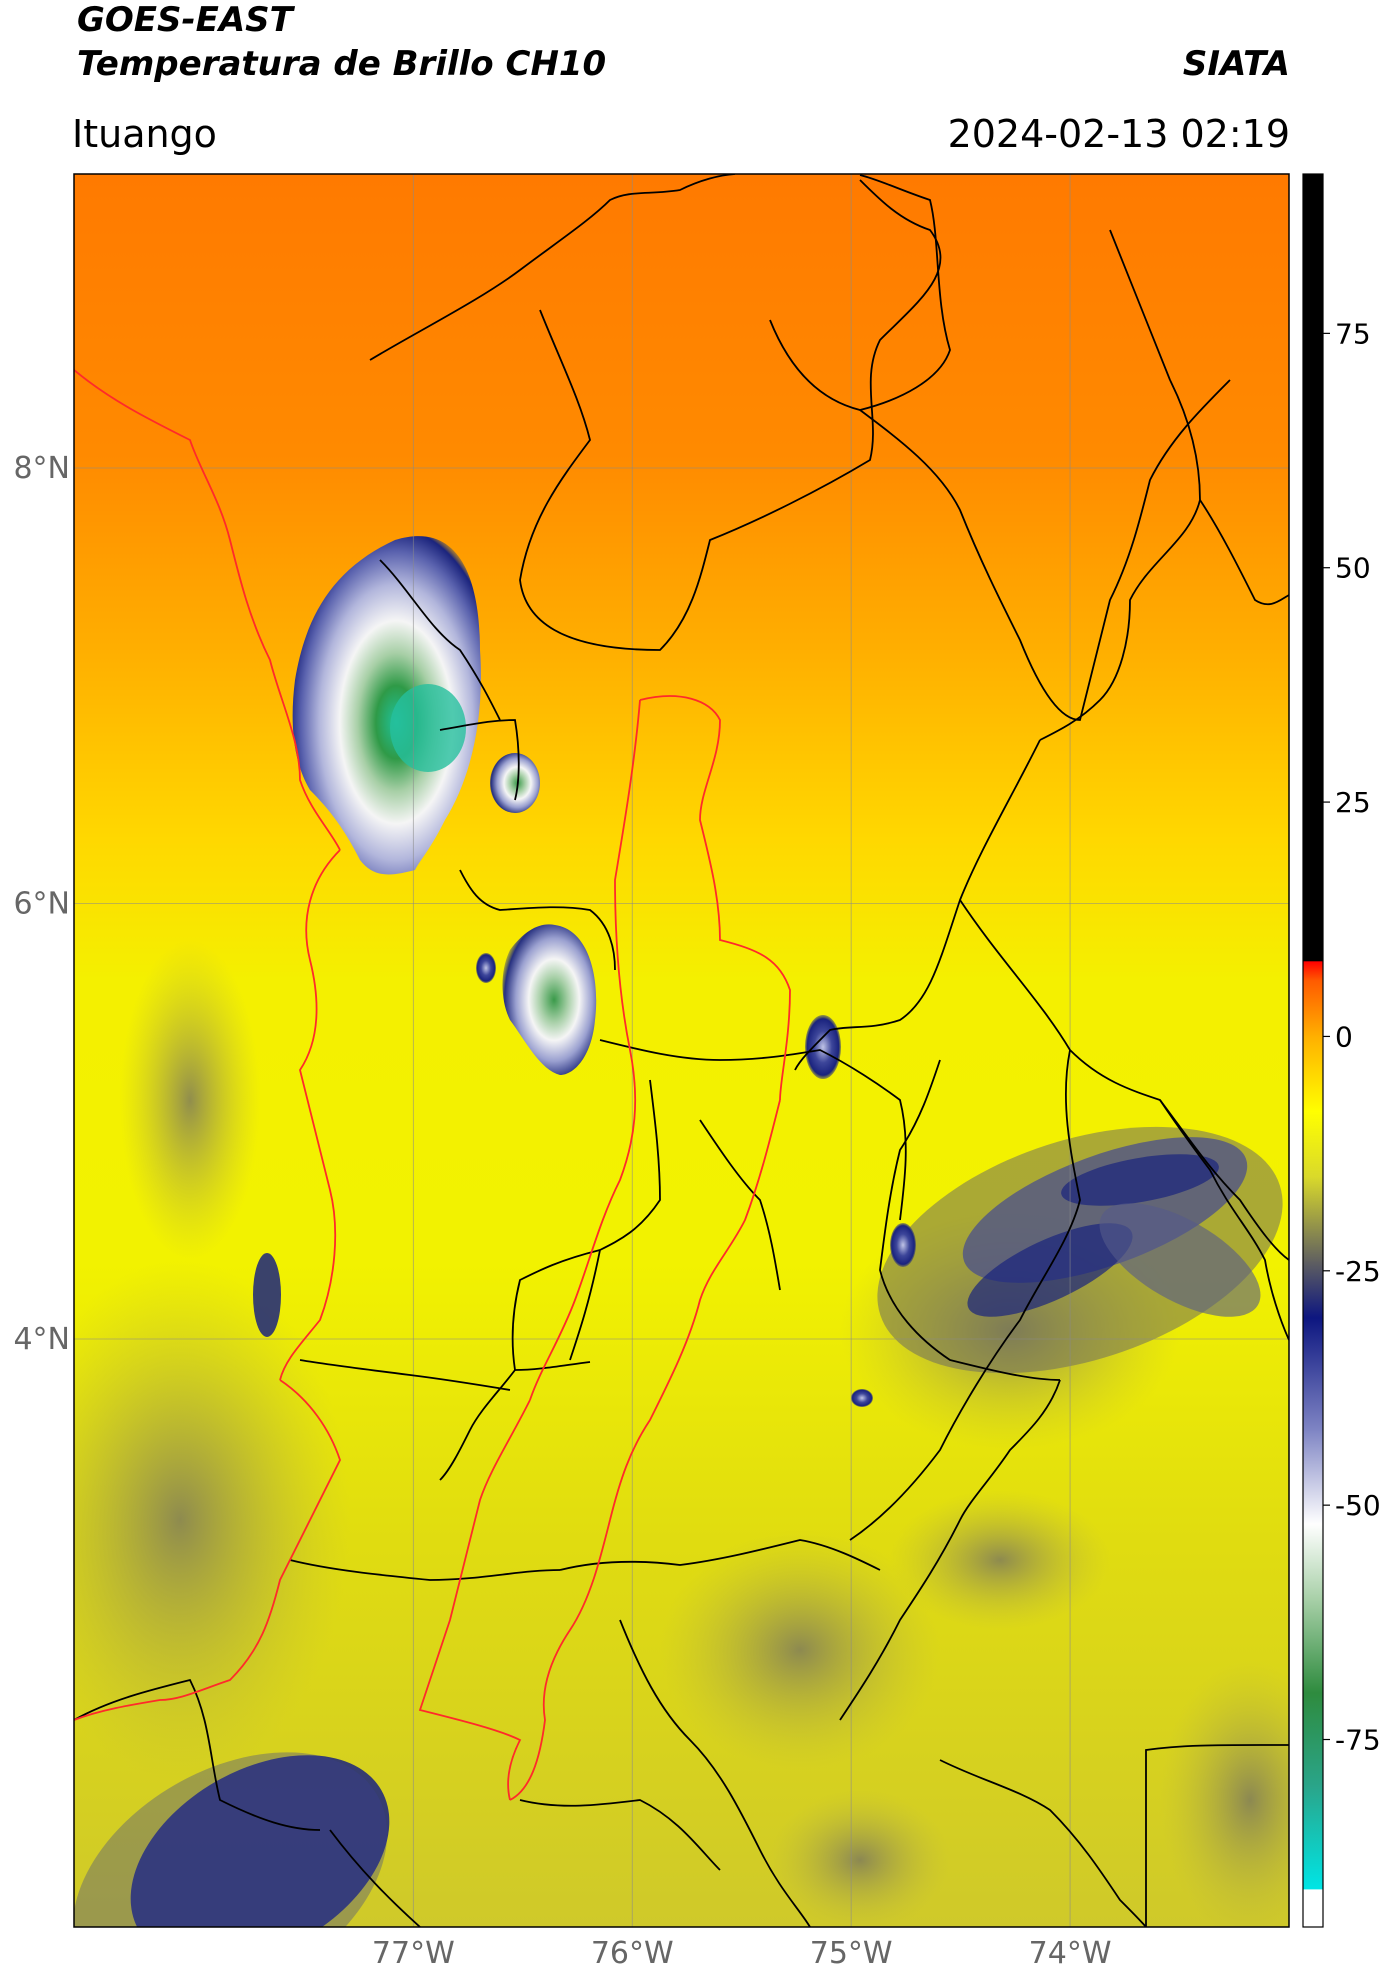  Describe the element at coordinates (632, 1953) in the screenshot. I see `lon-tick-label: 76°W` at that location.